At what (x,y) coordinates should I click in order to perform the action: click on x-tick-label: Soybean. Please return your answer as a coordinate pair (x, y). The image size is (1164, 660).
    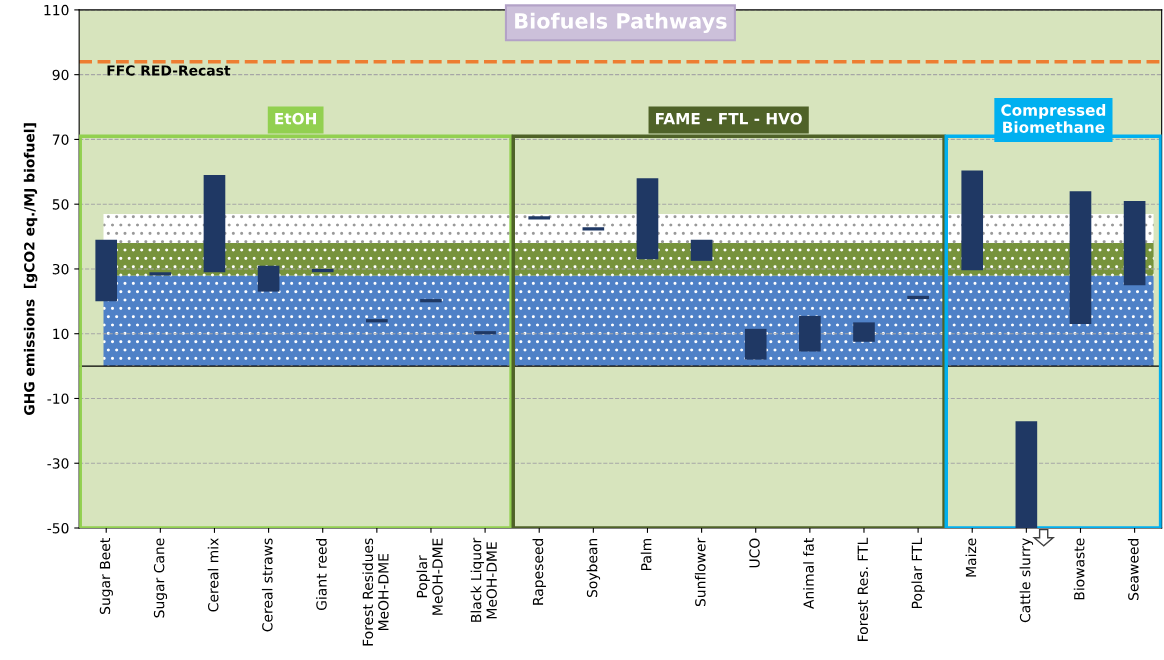
    Looking at the image, I should click on (593, 568).